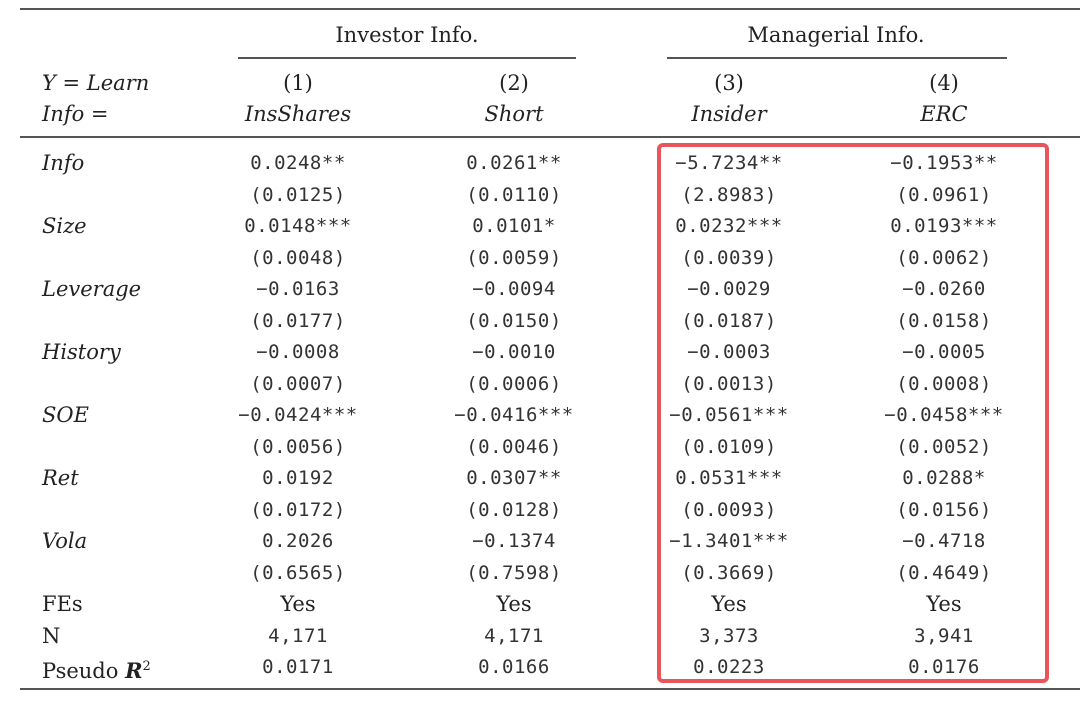 This screenshot has height=712, width=1080. I want to click on estimate-cell: −0.0010, so click(514, 352).